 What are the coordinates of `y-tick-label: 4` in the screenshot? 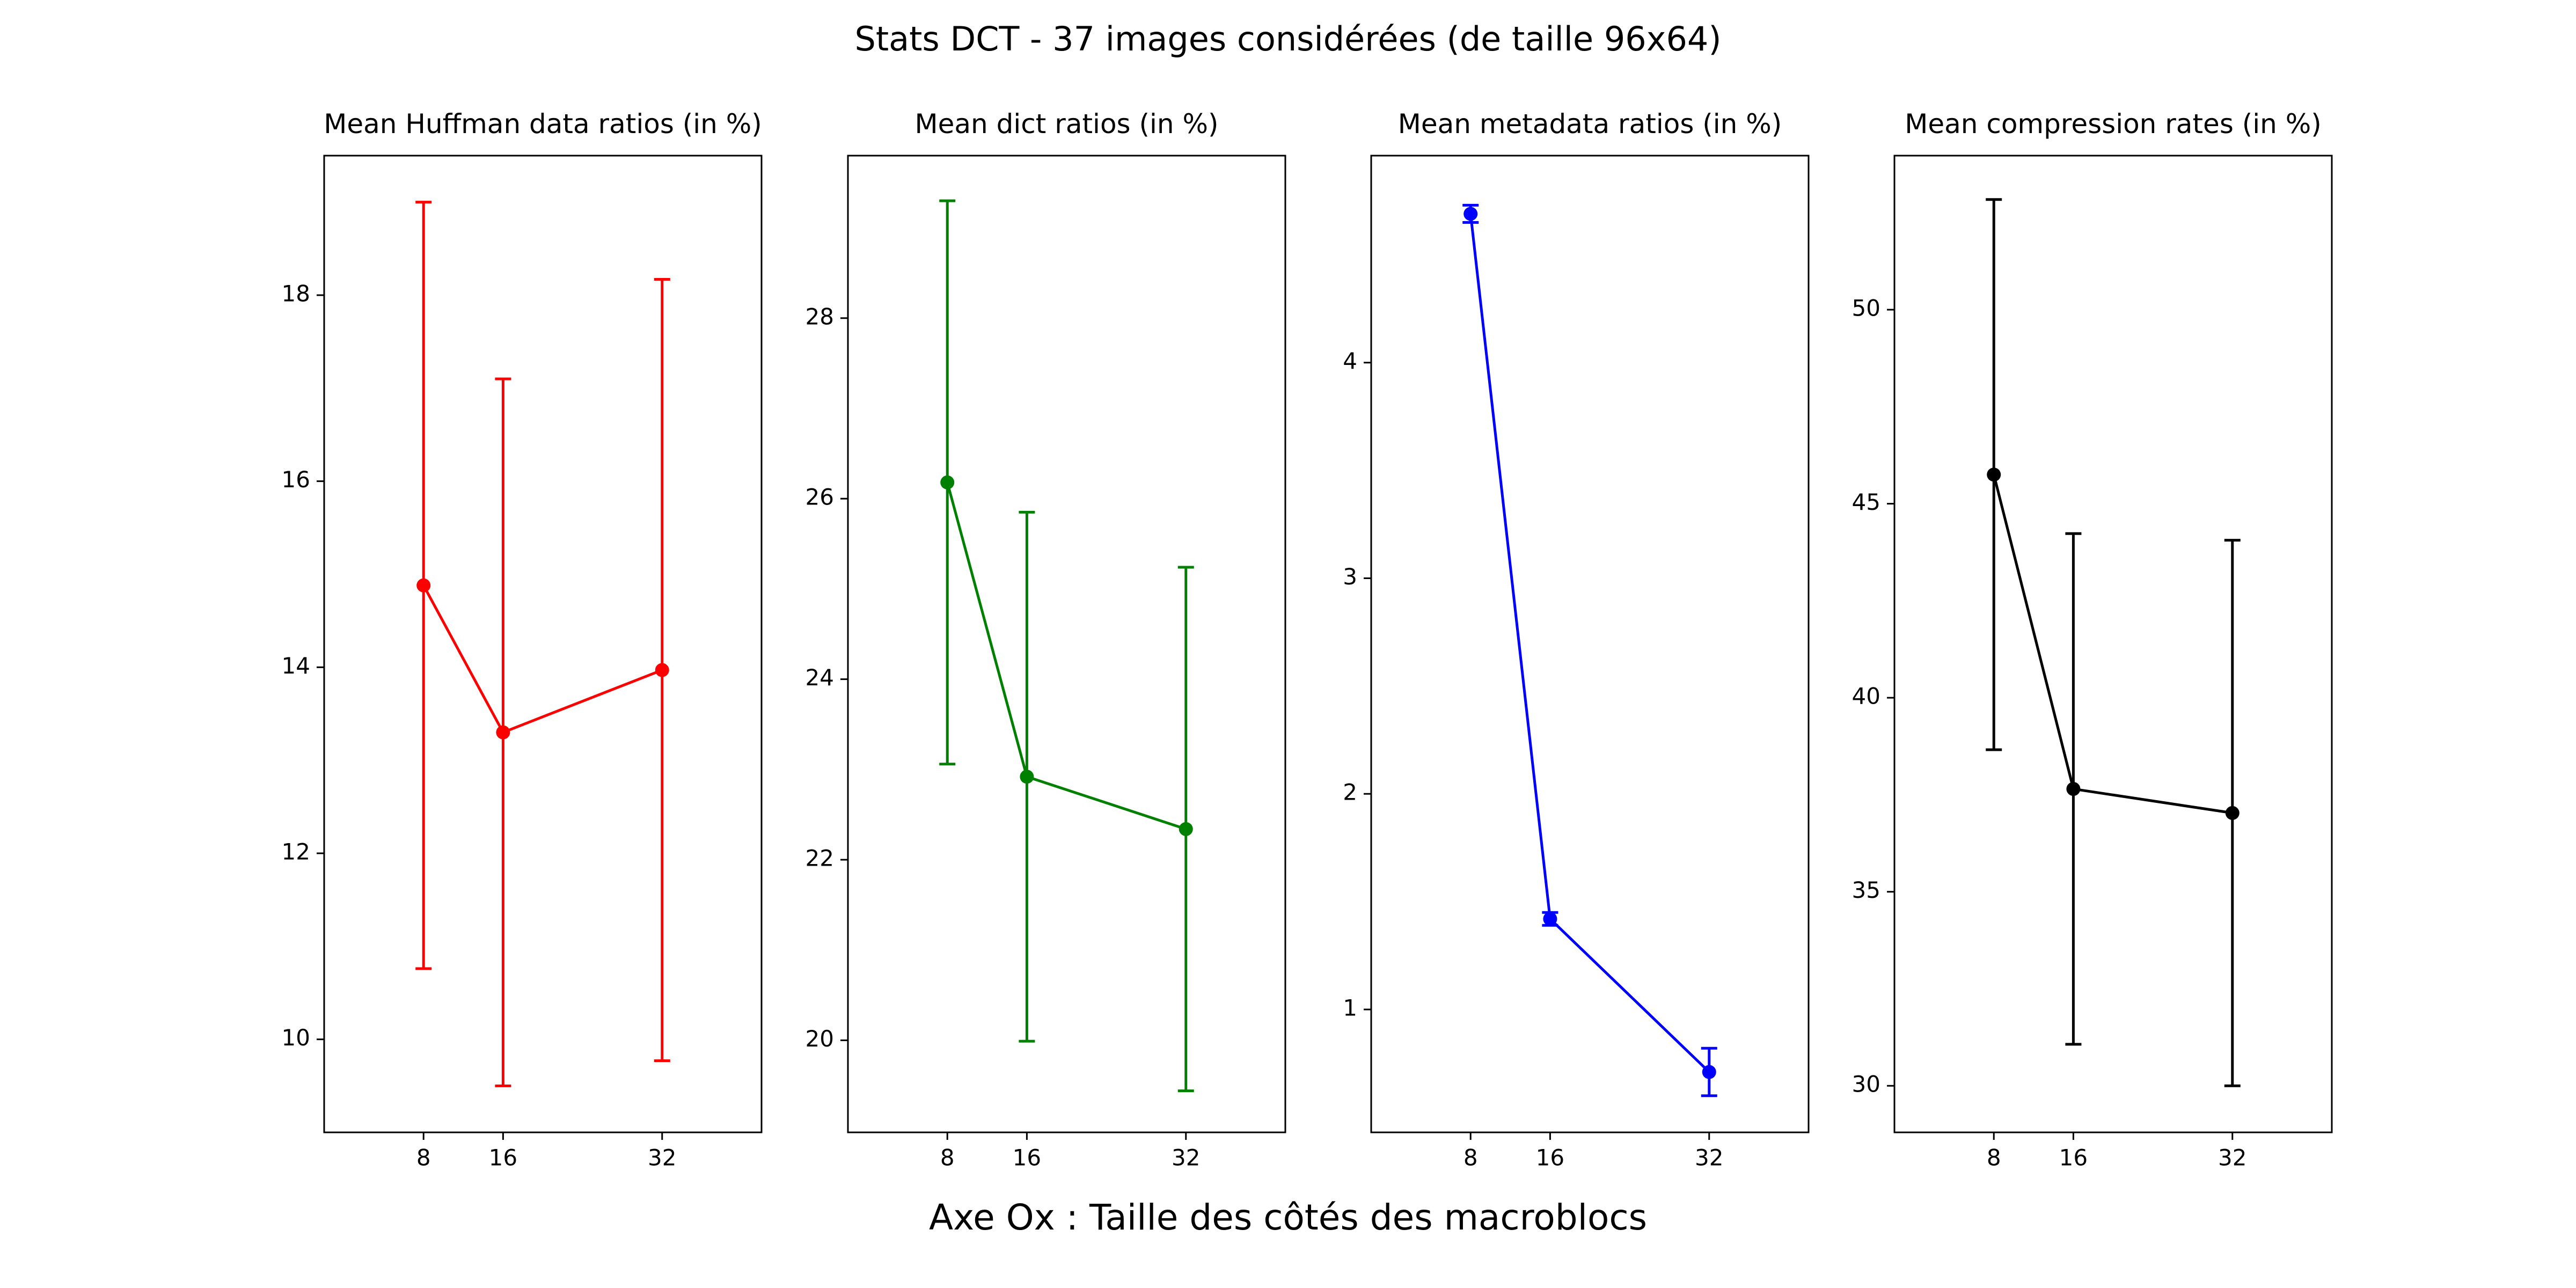 It's located at (1350, 361).